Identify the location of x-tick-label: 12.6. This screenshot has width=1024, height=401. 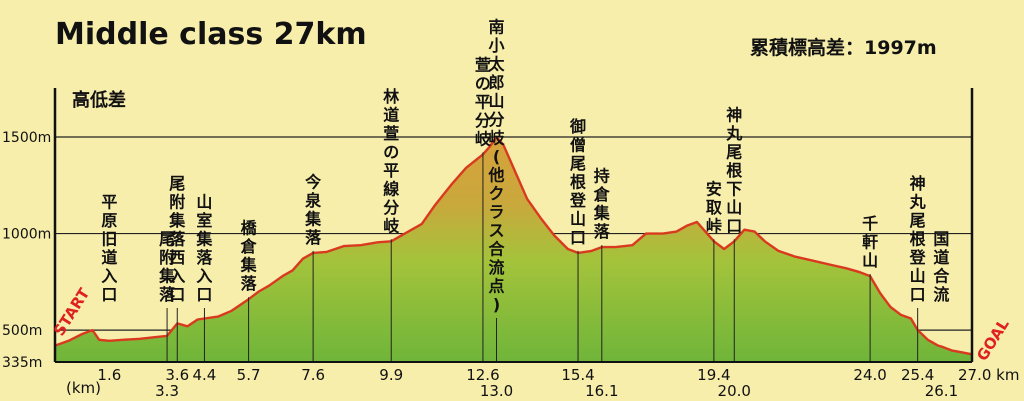
(482, 375).